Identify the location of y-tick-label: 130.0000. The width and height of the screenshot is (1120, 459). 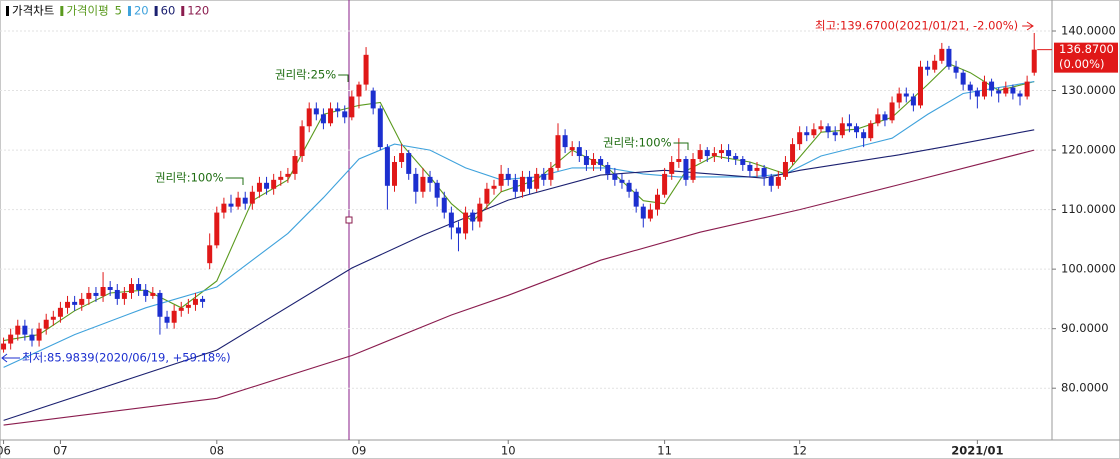
(1088, 90).